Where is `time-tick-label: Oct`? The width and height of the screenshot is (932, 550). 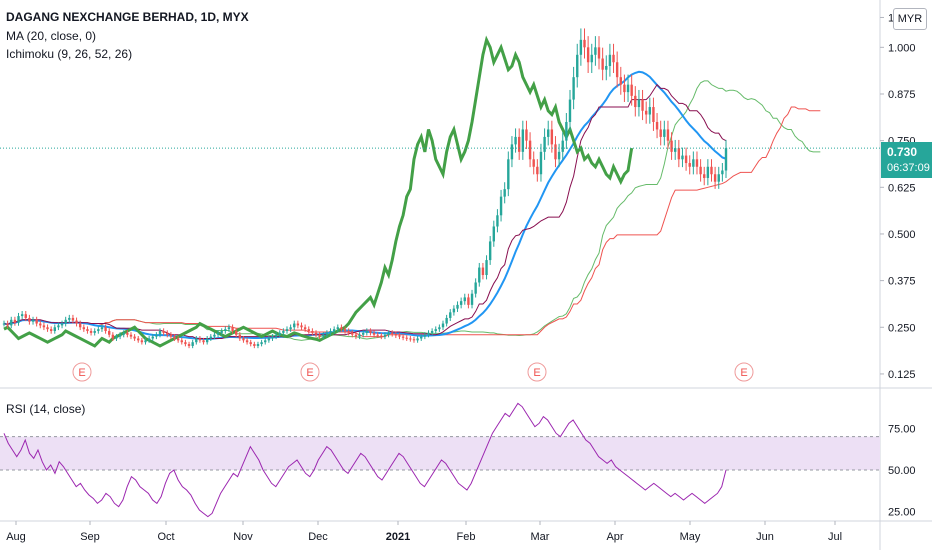
time-tick-label: Oct is located at coordinates (165, 537).